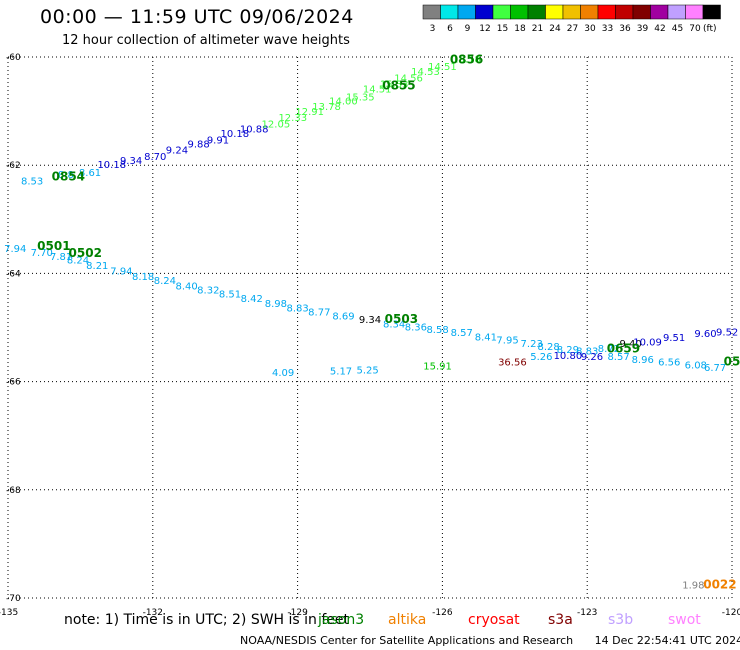 The width and height of the screenshot is (740, 650). Describe the element at coordinates (560, 620) in the screenshot. I see `satellite-label: s3a` at that location.